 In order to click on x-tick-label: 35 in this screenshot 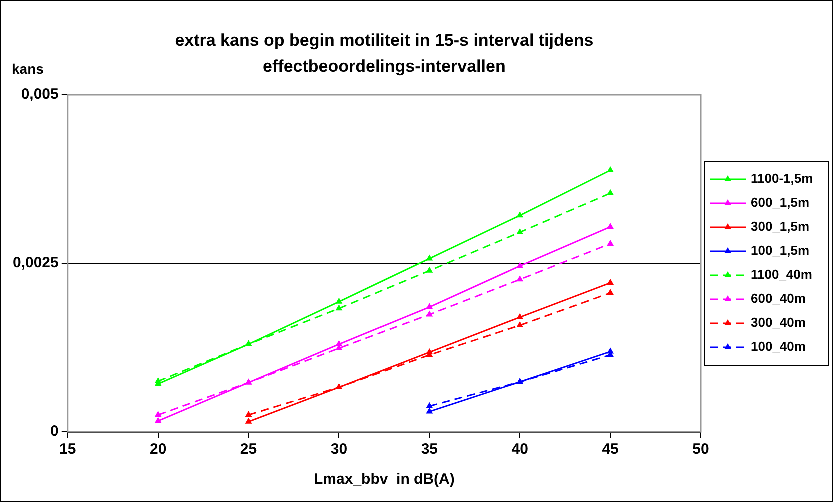, I will do `click(429, 449)`.